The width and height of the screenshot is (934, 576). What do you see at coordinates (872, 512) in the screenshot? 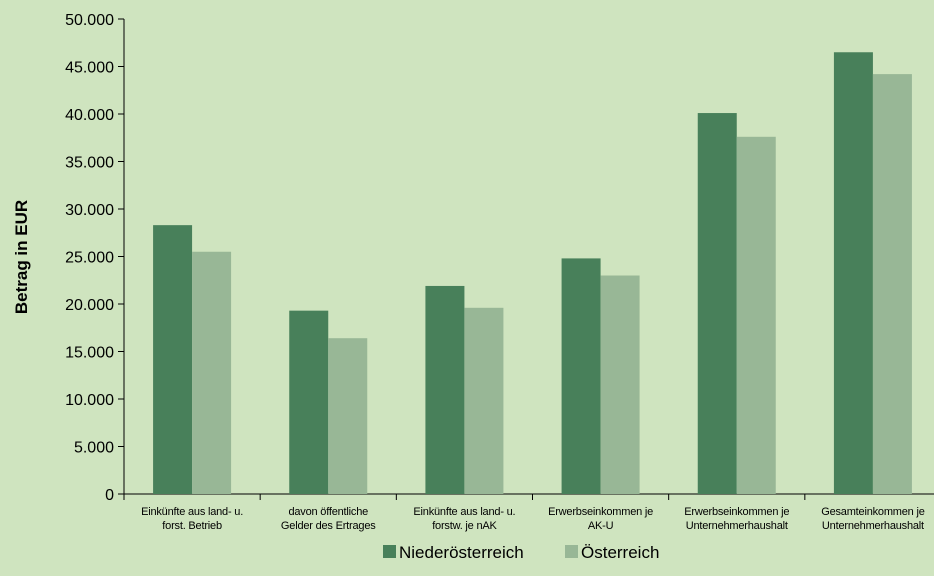
I see `x-tick-label: Gesamteinkommen je` at bounding box center [872, 512].